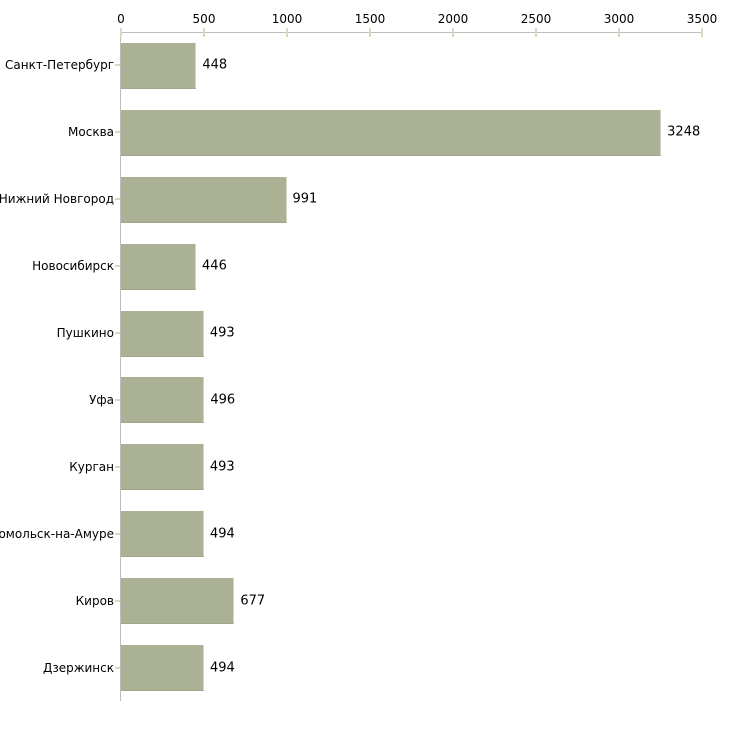 This screenshot has width=730, height=730. What do you see at coordinates (101, 399) in the screenshot?
I see `category-label: Уфа` at bounding box center [101, 399].